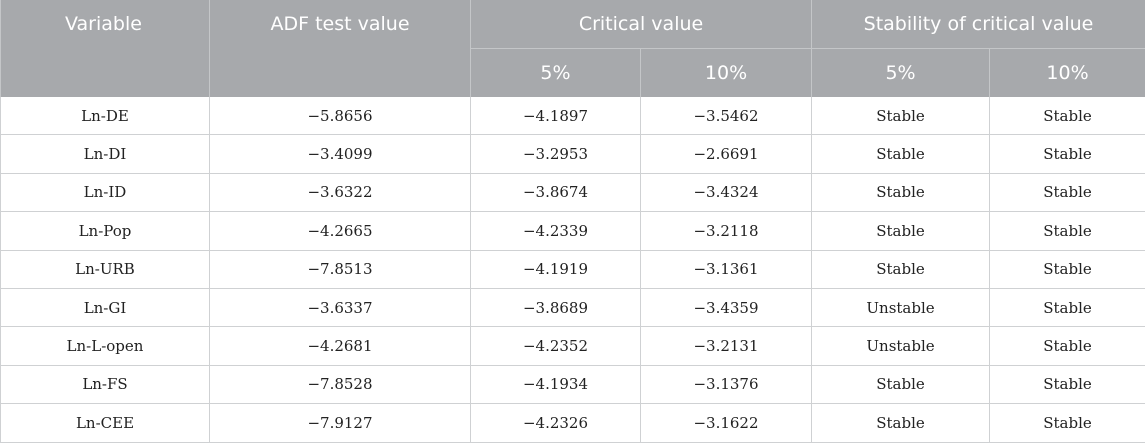 This screenshot has width=1145, height=443. I want to click on cell-critical-5: −4.1919, so click(556, 269).